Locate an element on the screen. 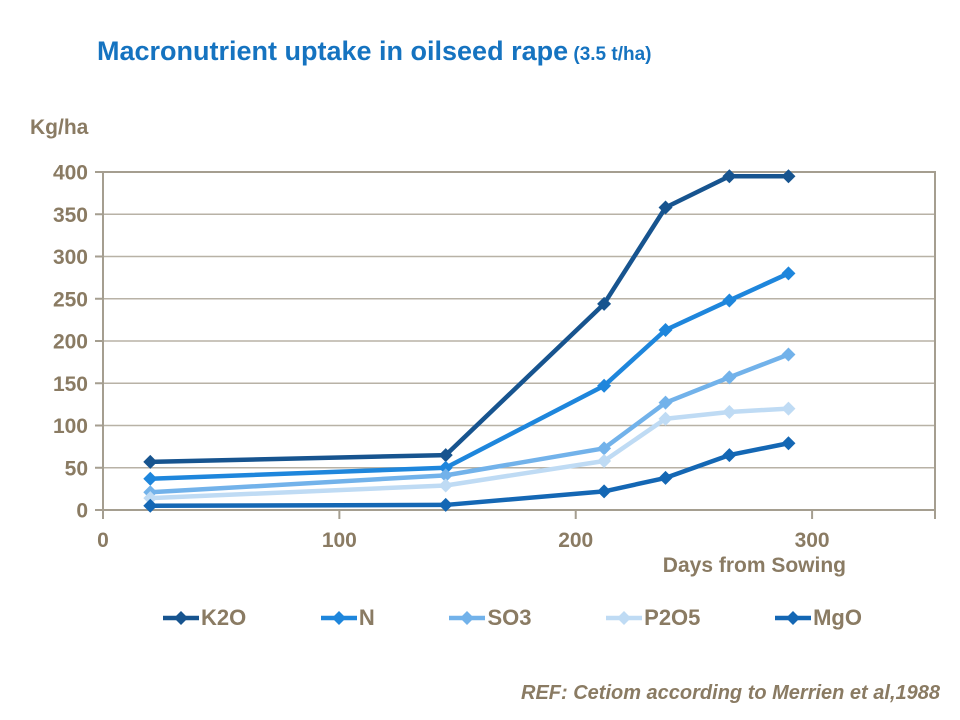 This screenshot has width=960, height=720. y-tick-label-350: 350 is located at coordinates (70, 215).